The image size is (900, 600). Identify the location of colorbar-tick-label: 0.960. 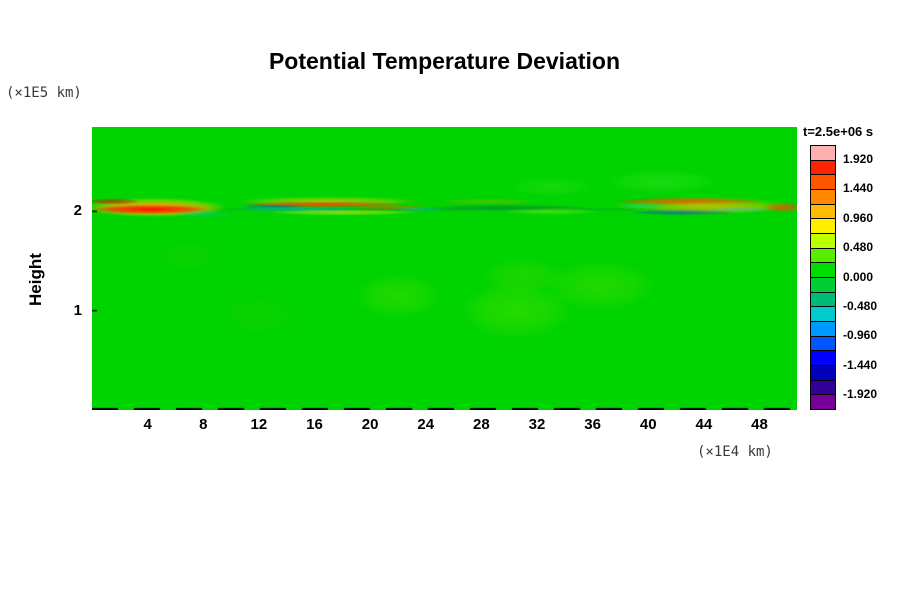
(858, 217).